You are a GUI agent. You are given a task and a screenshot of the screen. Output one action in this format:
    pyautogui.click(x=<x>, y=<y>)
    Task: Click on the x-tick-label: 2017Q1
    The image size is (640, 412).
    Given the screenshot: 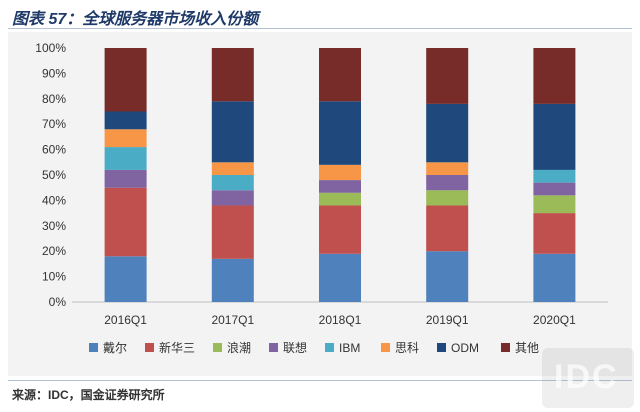 What is the action you would take?
    pyautogui.click(x=232, y=320)
    